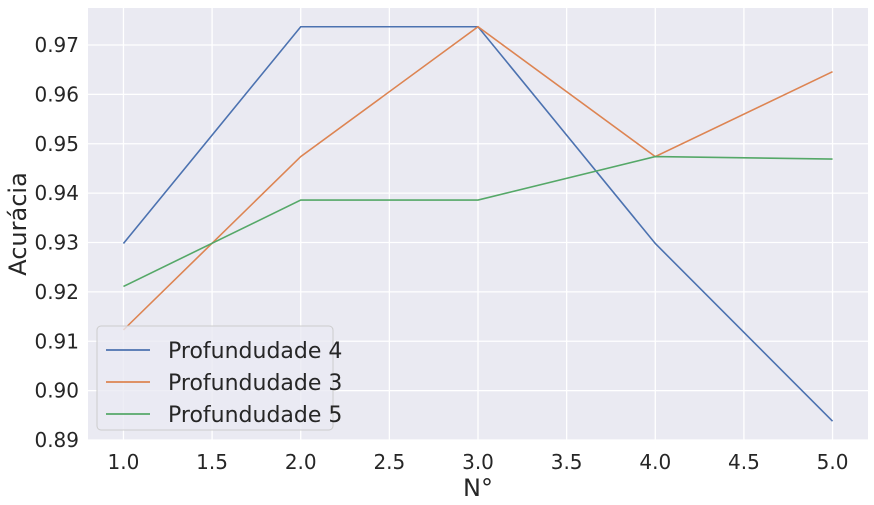  What do you see at coordinates (655, 462) in the screenshot?
I see `x-tick-label: 4.0` at bounding box center [655, 462].